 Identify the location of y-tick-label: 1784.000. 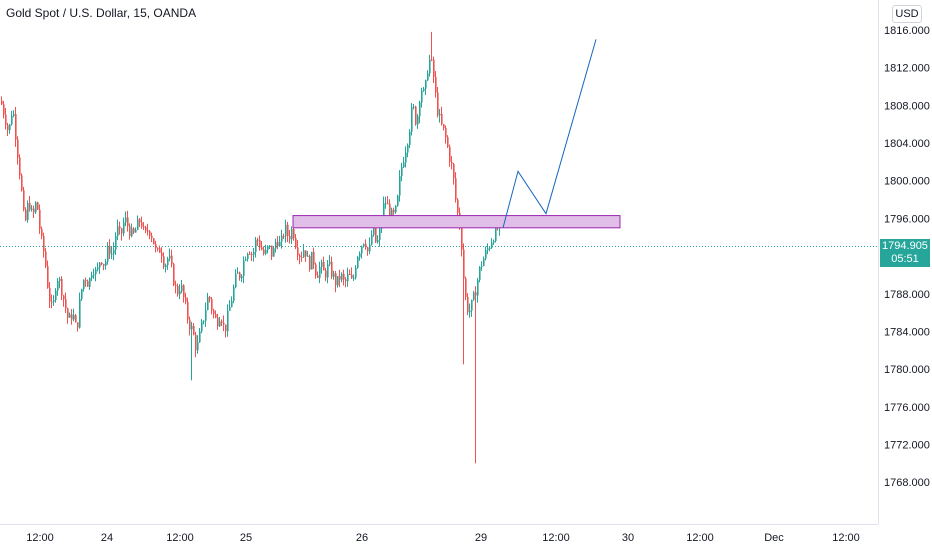
(907, 332).